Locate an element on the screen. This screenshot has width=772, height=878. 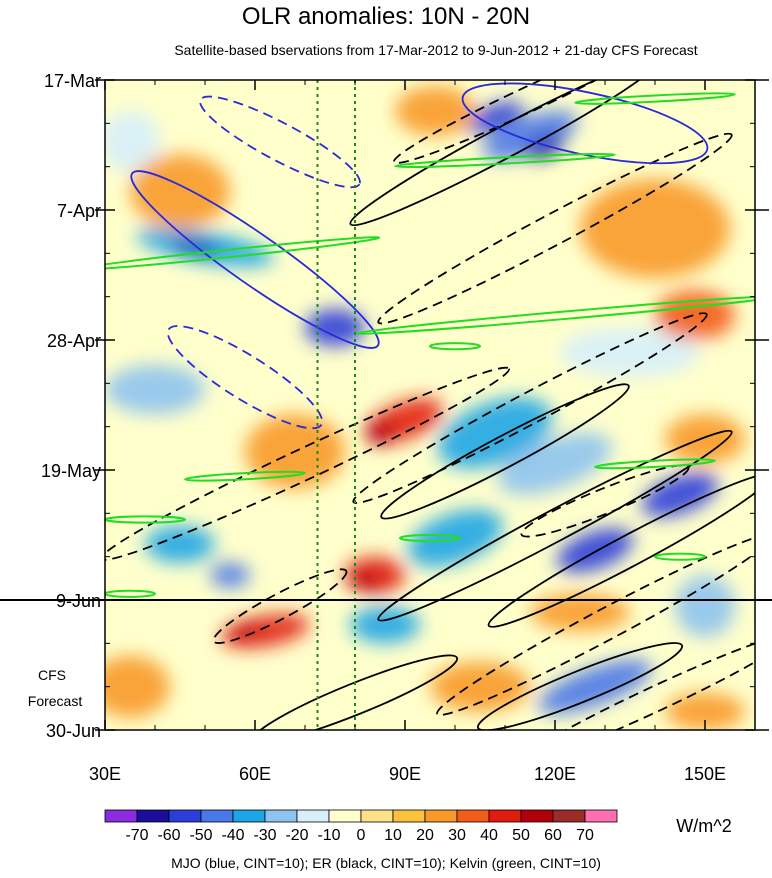
reference-longitude-lines is located at coordinates (336, 405).